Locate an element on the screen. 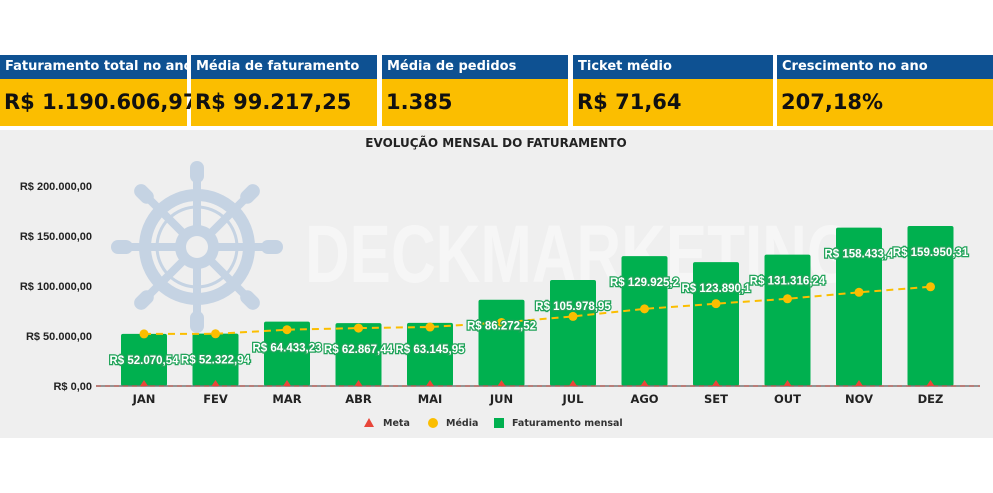 The height and width of the screenshot is (493, 993). x-tick-label: MAR is located at coordinates (286, 399).